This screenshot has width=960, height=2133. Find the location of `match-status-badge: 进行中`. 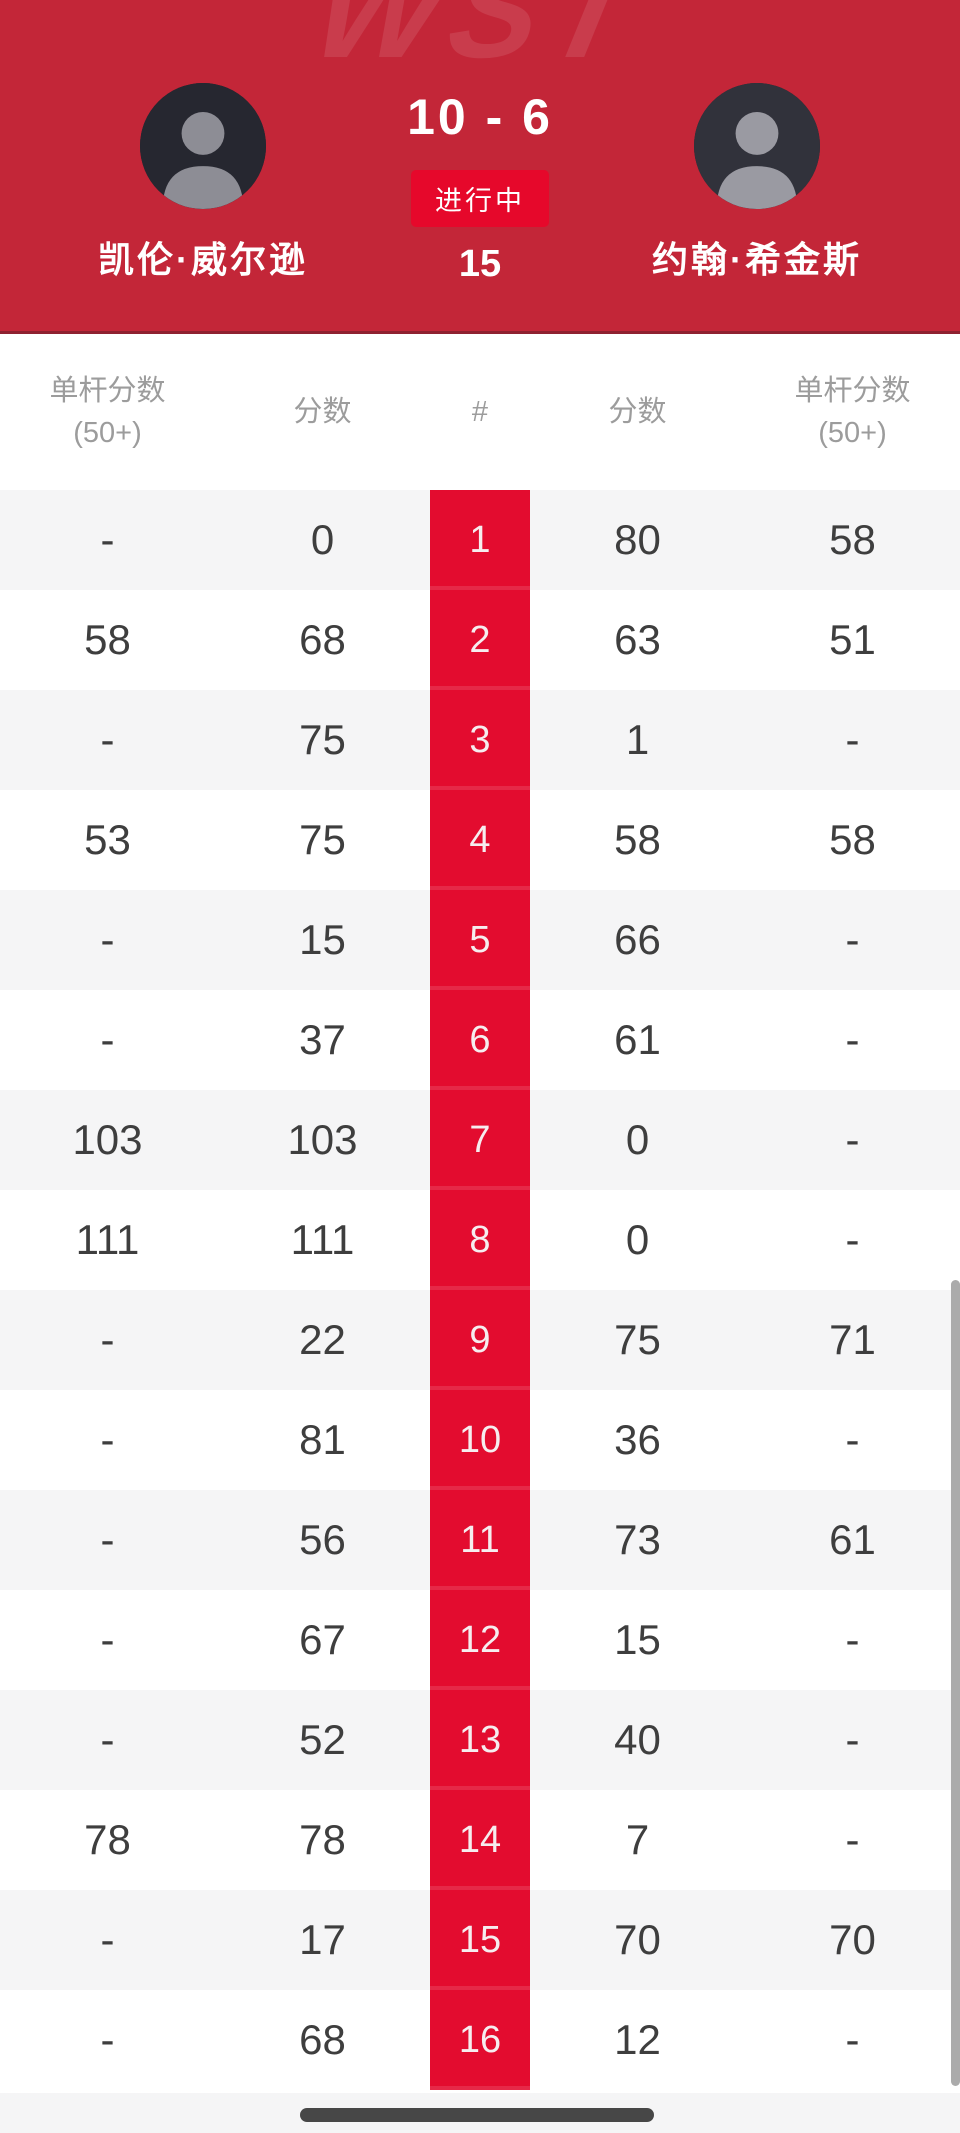

match-status-badge: 进行中 is located at coordinates (480, 198).